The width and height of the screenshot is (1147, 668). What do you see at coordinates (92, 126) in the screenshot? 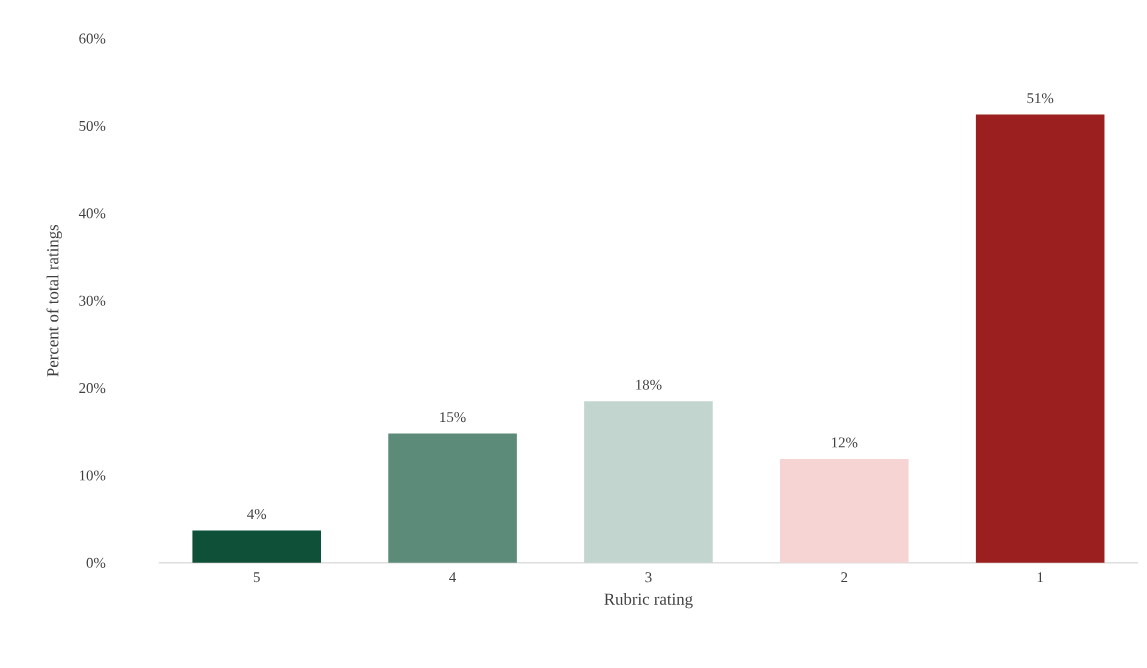
I see `y-tick-label: 50%` at bounding box center [92, 126].